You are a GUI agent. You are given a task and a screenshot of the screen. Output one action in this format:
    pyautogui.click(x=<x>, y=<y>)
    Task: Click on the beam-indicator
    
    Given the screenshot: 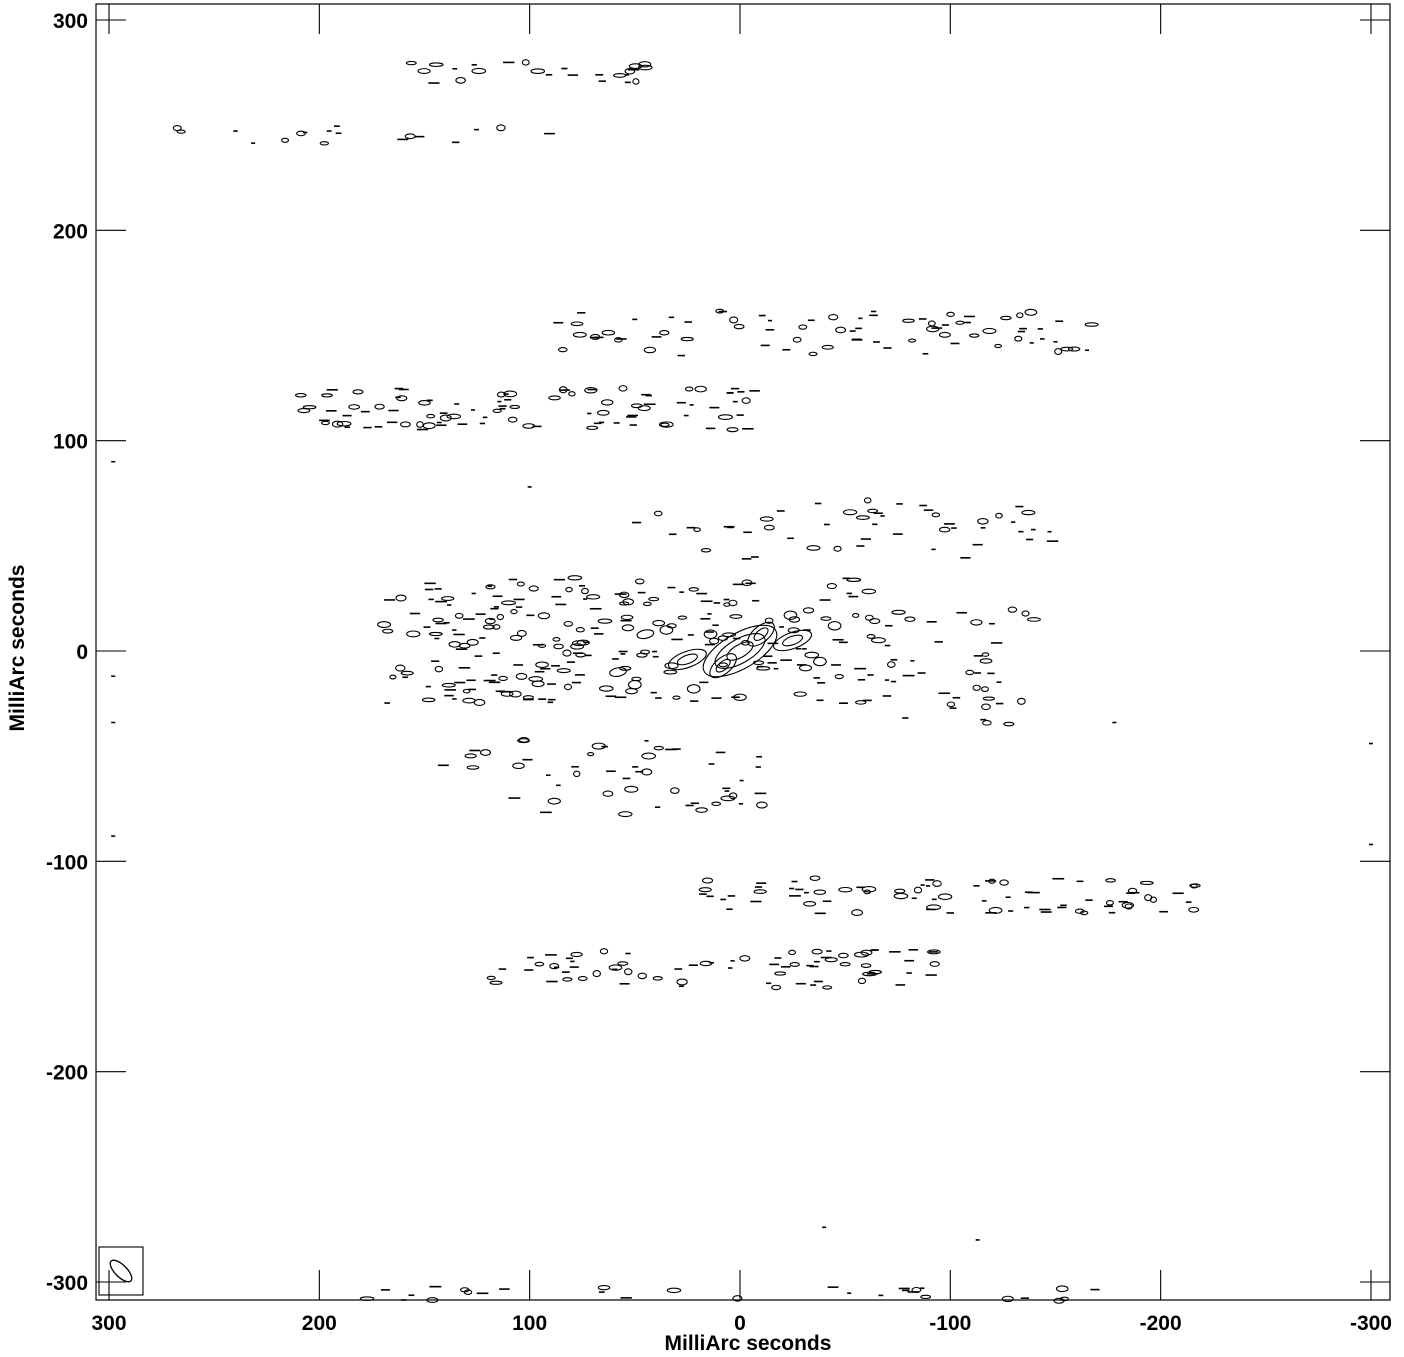 What is the action you would take?
    pyautogui.click(x=121, y=1271)
    